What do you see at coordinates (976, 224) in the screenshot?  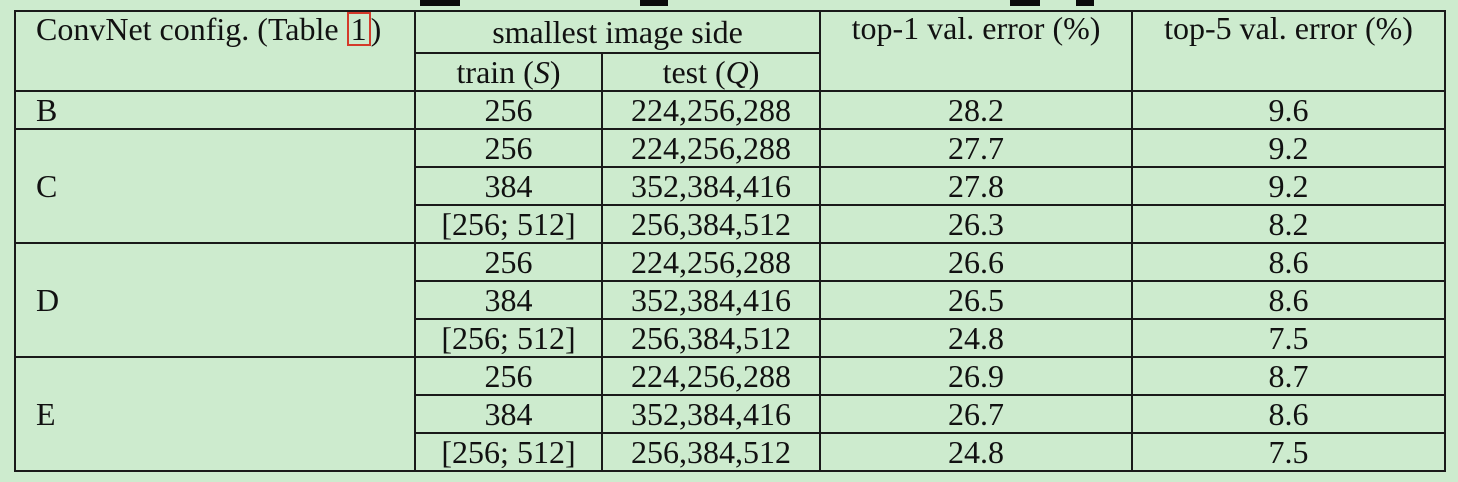 I see `top1-cell: 26.3` at bounding box center [976, 224].